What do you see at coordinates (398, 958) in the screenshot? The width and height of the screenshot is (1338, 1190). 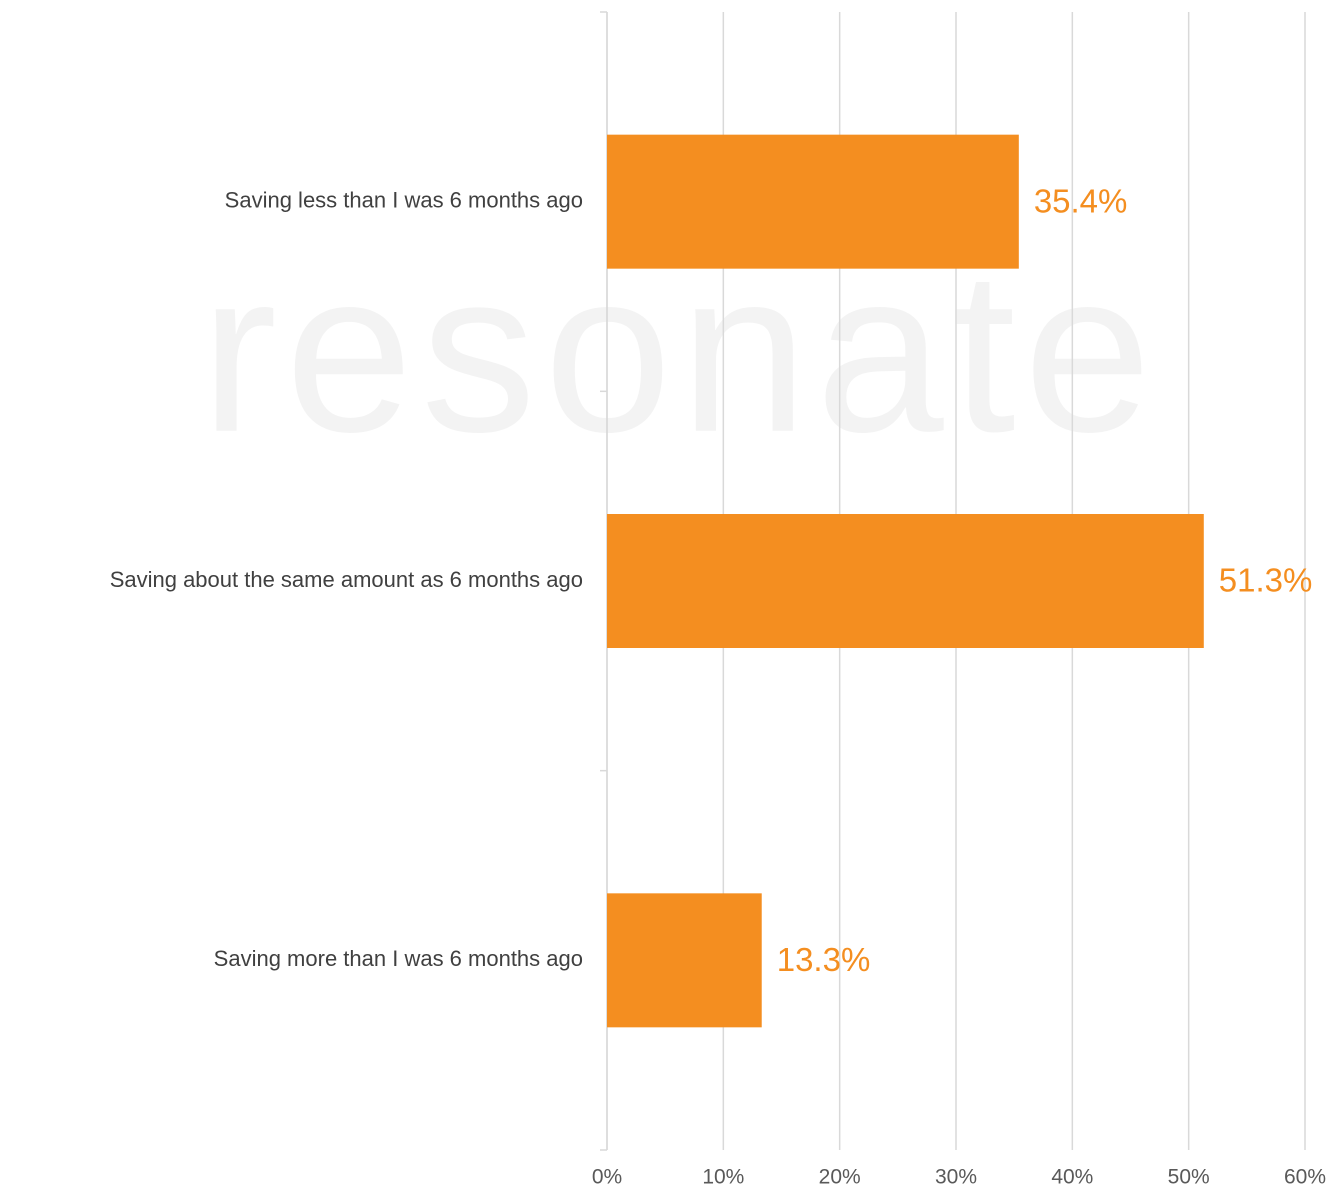 I see `y-tick-label: Saving more than I was 6 months ago` at bounding box center [398, 958].